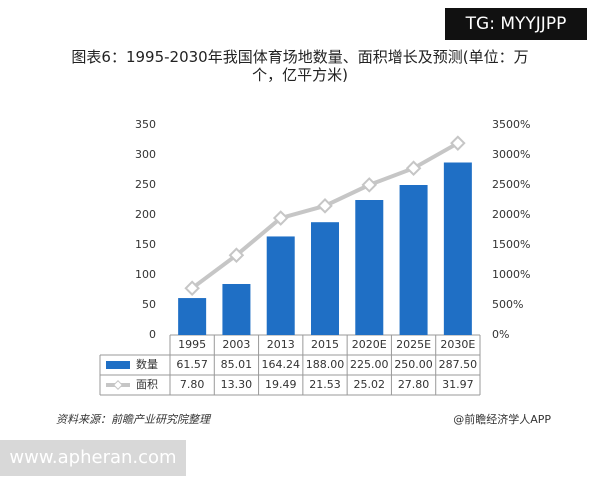 The height and width of the screenshot is (480, 600). What do you see at coordinates (152, 334) in the screenshot?
I see `y-tick-label: 0` at bounding box center [152, 334].